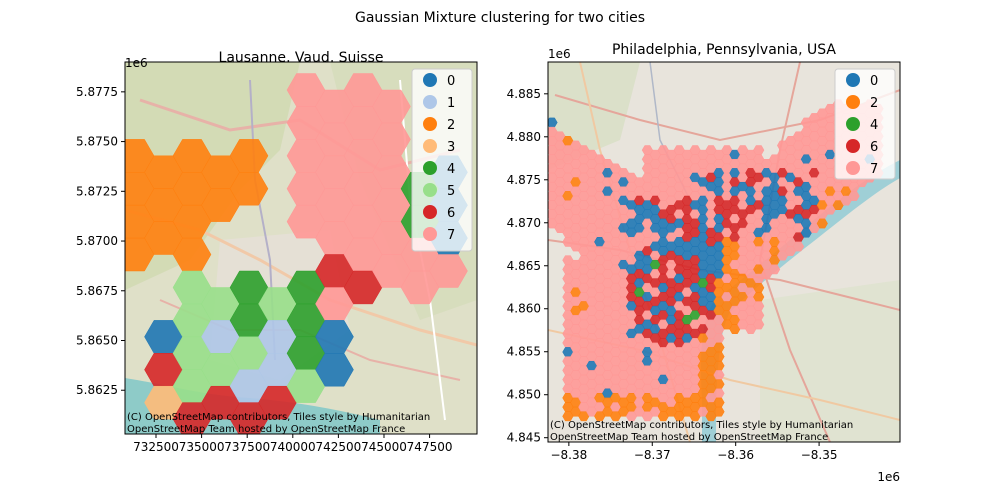 This screenshot has width=1000, height=500. What do you see at coordinates (451, 103) in the screenshot?
I see `legend-label: 1` at bounding box center [451, 103].